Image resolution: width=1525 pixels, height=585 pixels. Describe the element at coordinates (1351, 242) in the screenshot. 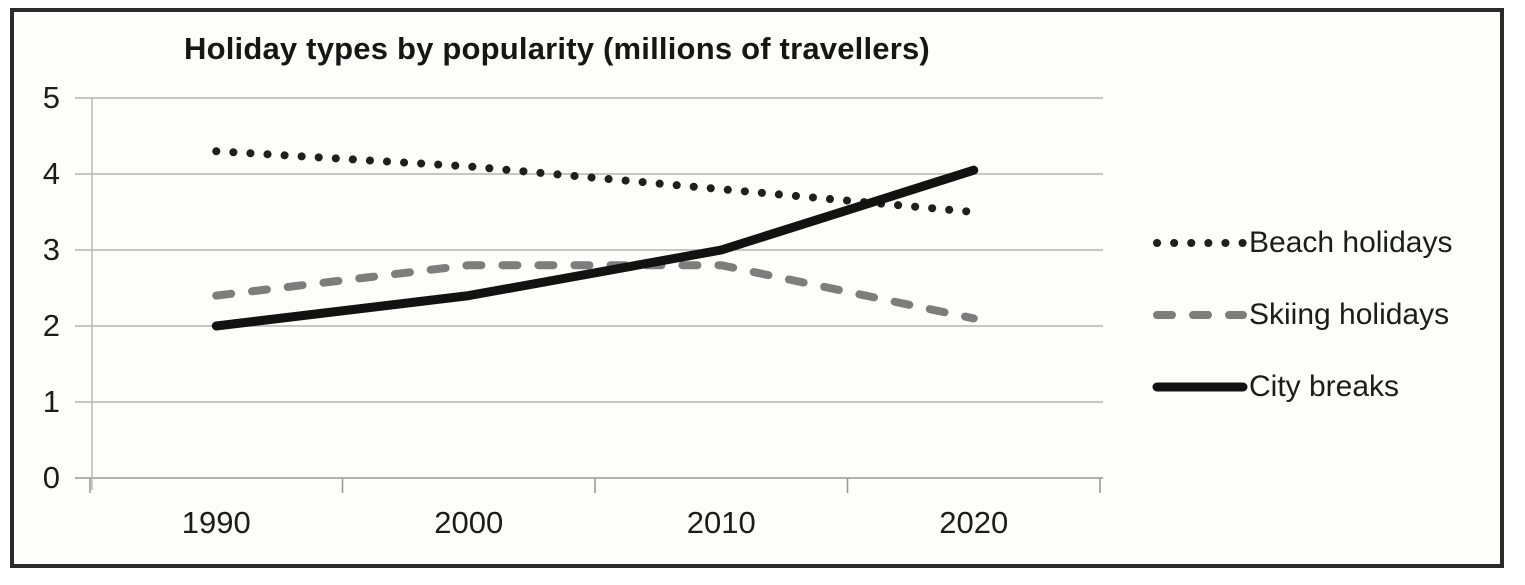

I see `legend-label-beach-holidays: Beach holidays` at that location.